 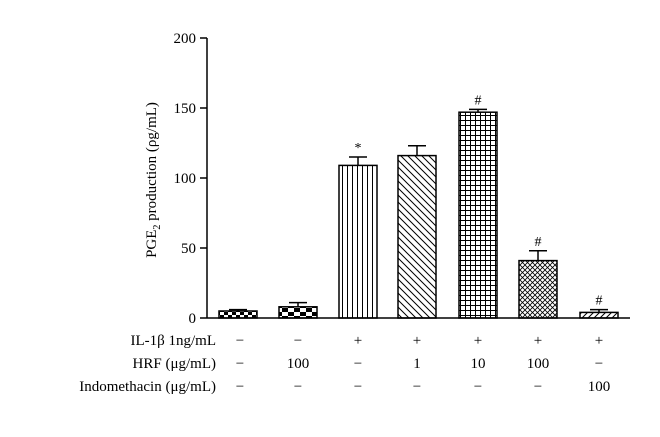 I want to click on condition-label: Indomethacin (μg/mL), so click(x=147, y=387).